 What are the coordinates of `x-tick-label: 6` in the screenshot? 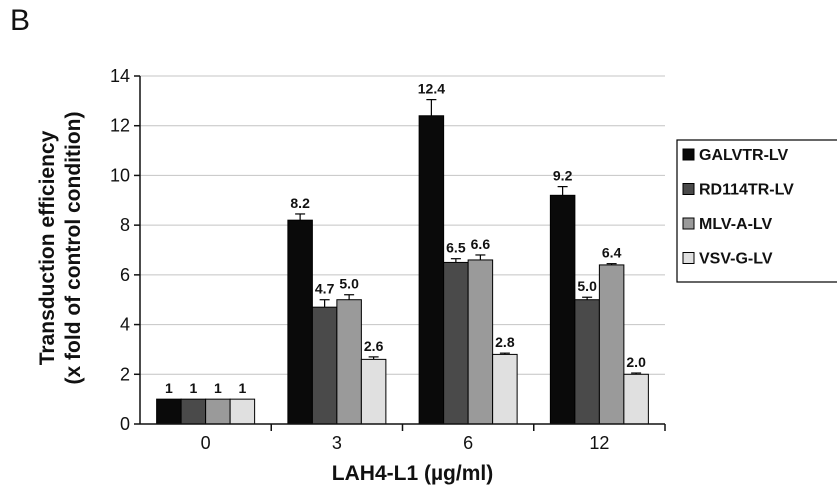 It's located at (468, 443).